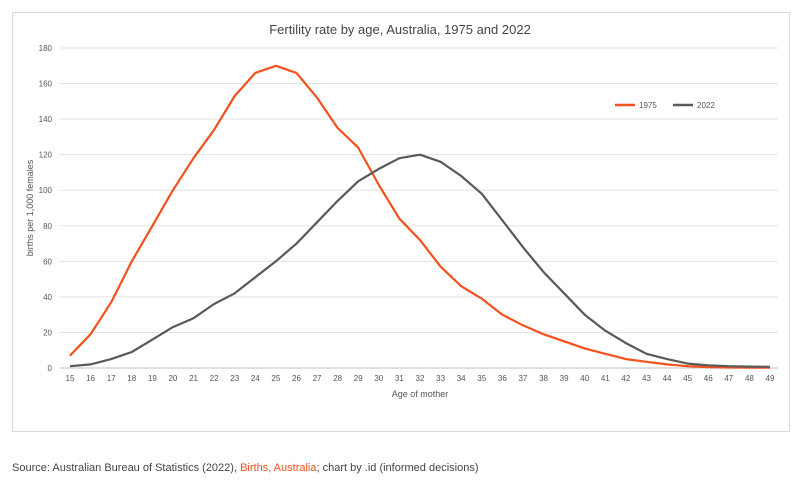 The height and width of the screenshot is (480, 800). I want to click on y-tick-label: 120, so click(46, 155).